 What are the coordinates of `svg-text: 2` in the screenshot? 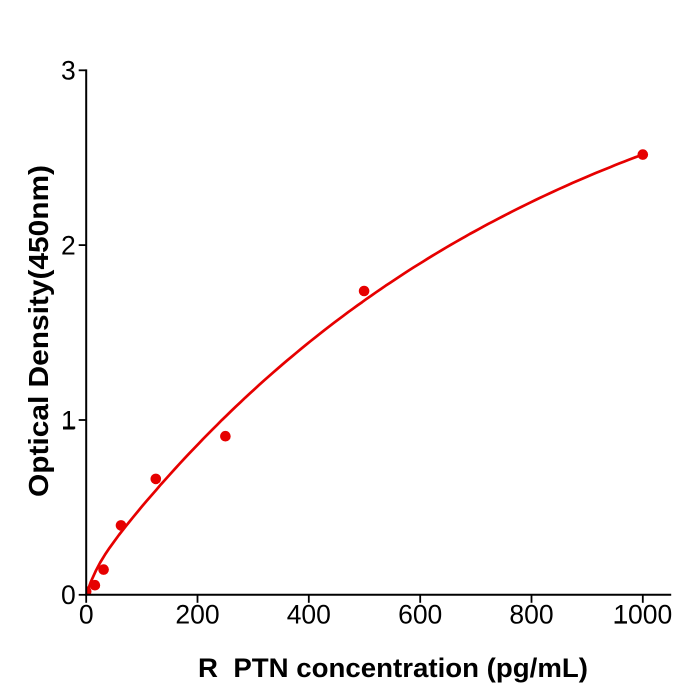 It's located at (68, 245).